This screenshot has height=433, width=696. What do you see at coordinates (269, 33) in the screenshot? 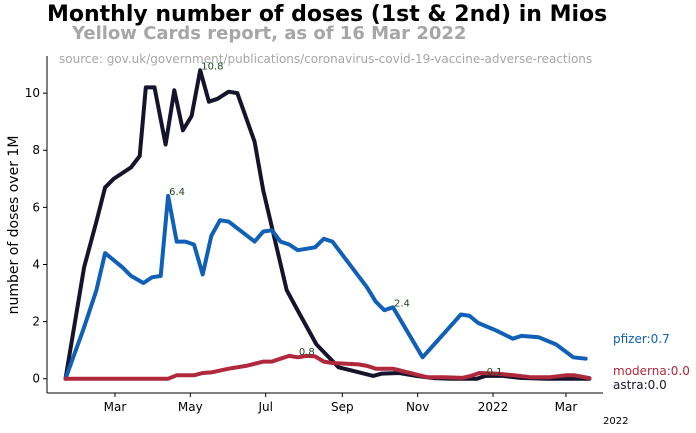
I see `chart-subtitle: Yellow Cards report, as of 16 Mar 2022` at bounding box center [269, 33].